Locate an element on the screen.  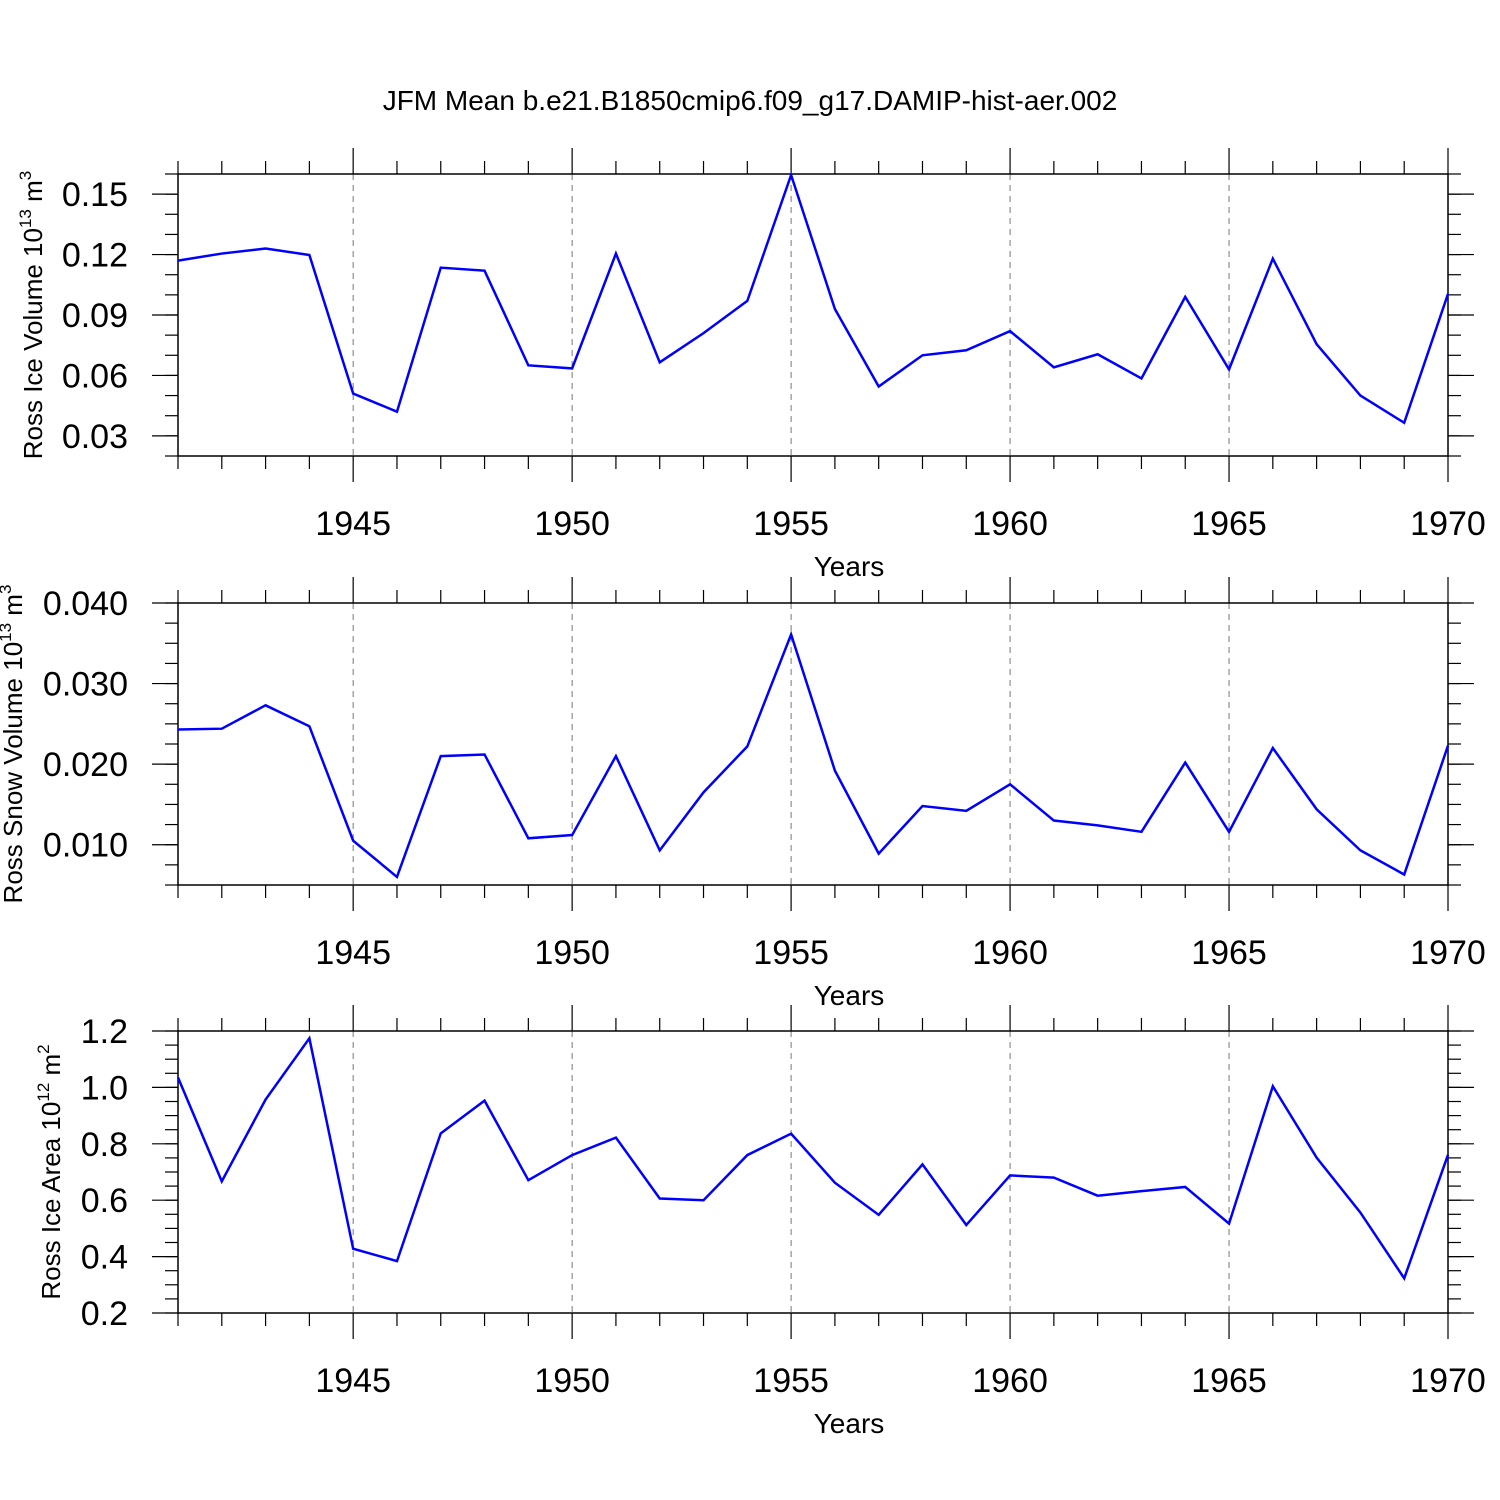
y-tick-label: 0.12 is located at coordinates (95, 256).